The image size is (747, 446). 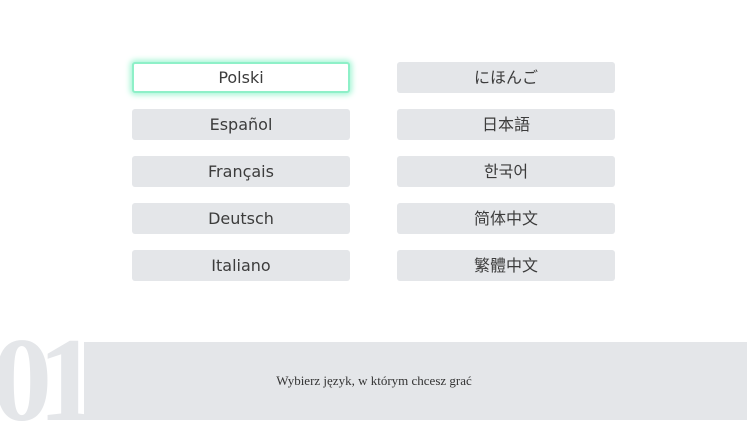 I want to click on language-button: Italiano, so click(x=241, y=265).